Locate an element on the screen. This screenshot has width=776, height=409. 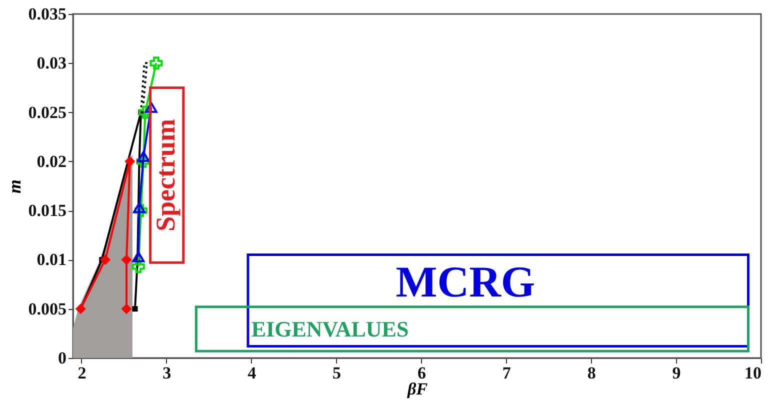
y-tick-label: 0 is located at coordinates (62, 358).